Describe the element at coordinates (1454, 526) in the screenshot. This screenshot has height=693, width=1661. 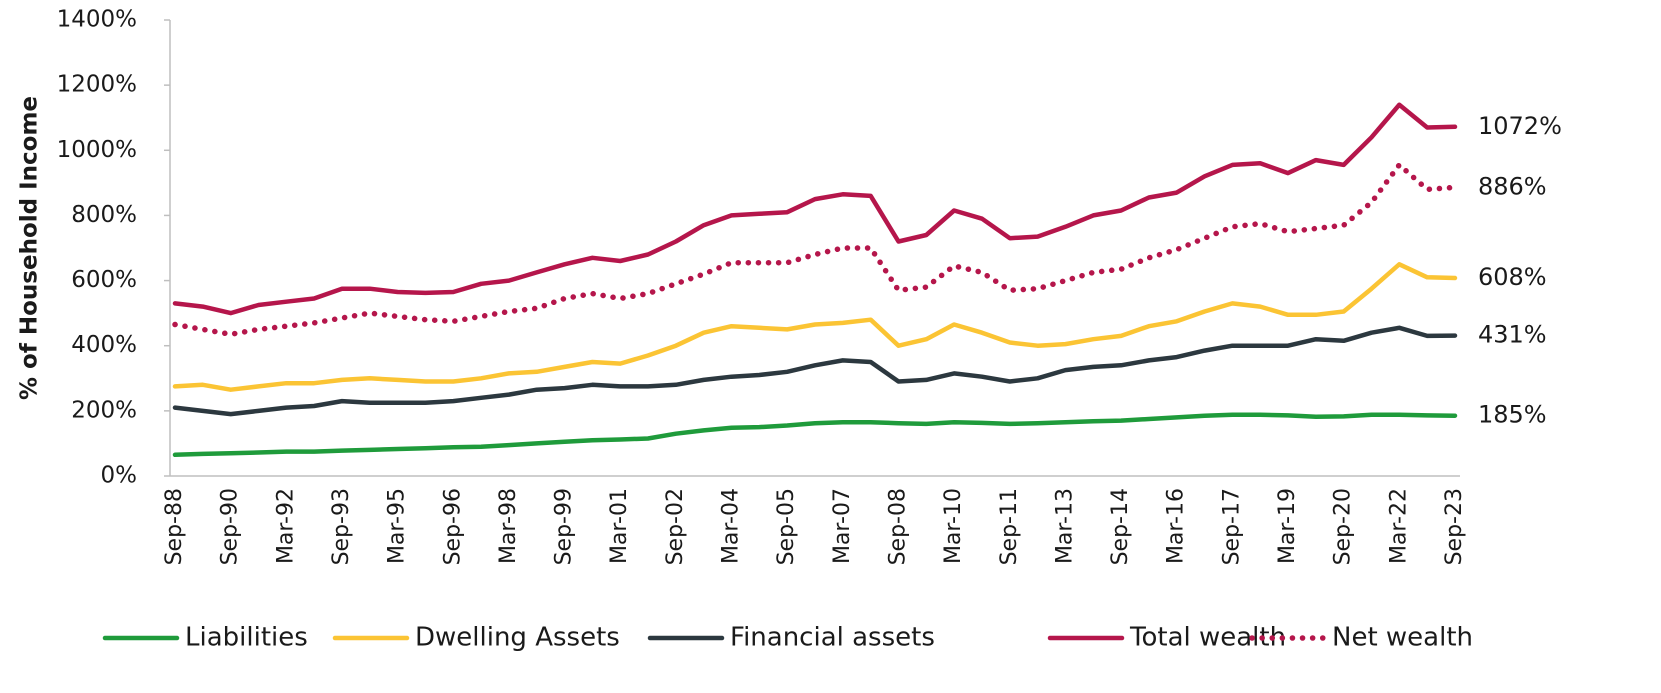
I see `x-tick-label: Sep-23` at that location.